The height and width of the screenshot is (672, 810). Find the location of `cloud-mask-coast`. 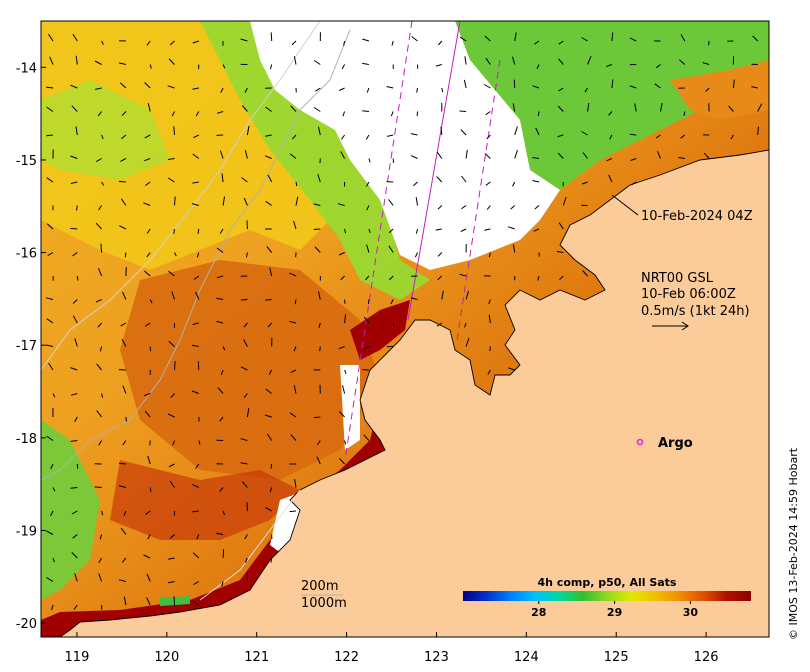

cloud-mask-coast is located at coordinates (350, 407).